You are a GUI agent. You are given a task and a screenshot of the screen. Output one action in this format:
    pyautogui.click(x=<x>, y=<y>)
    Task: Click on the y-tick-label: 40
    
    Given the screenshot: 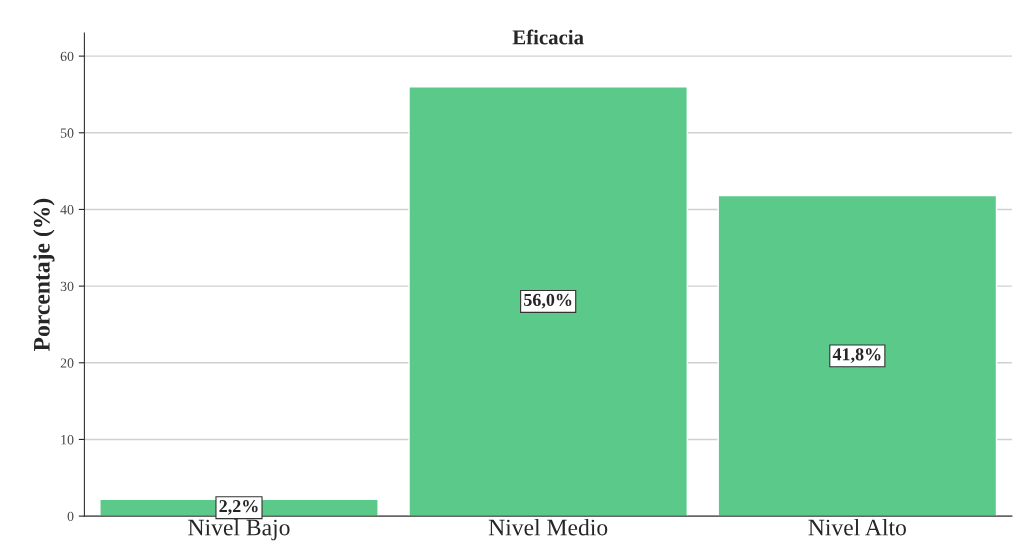 What is the action you would take?
    pyautogui.click(x=67, y=210)
    